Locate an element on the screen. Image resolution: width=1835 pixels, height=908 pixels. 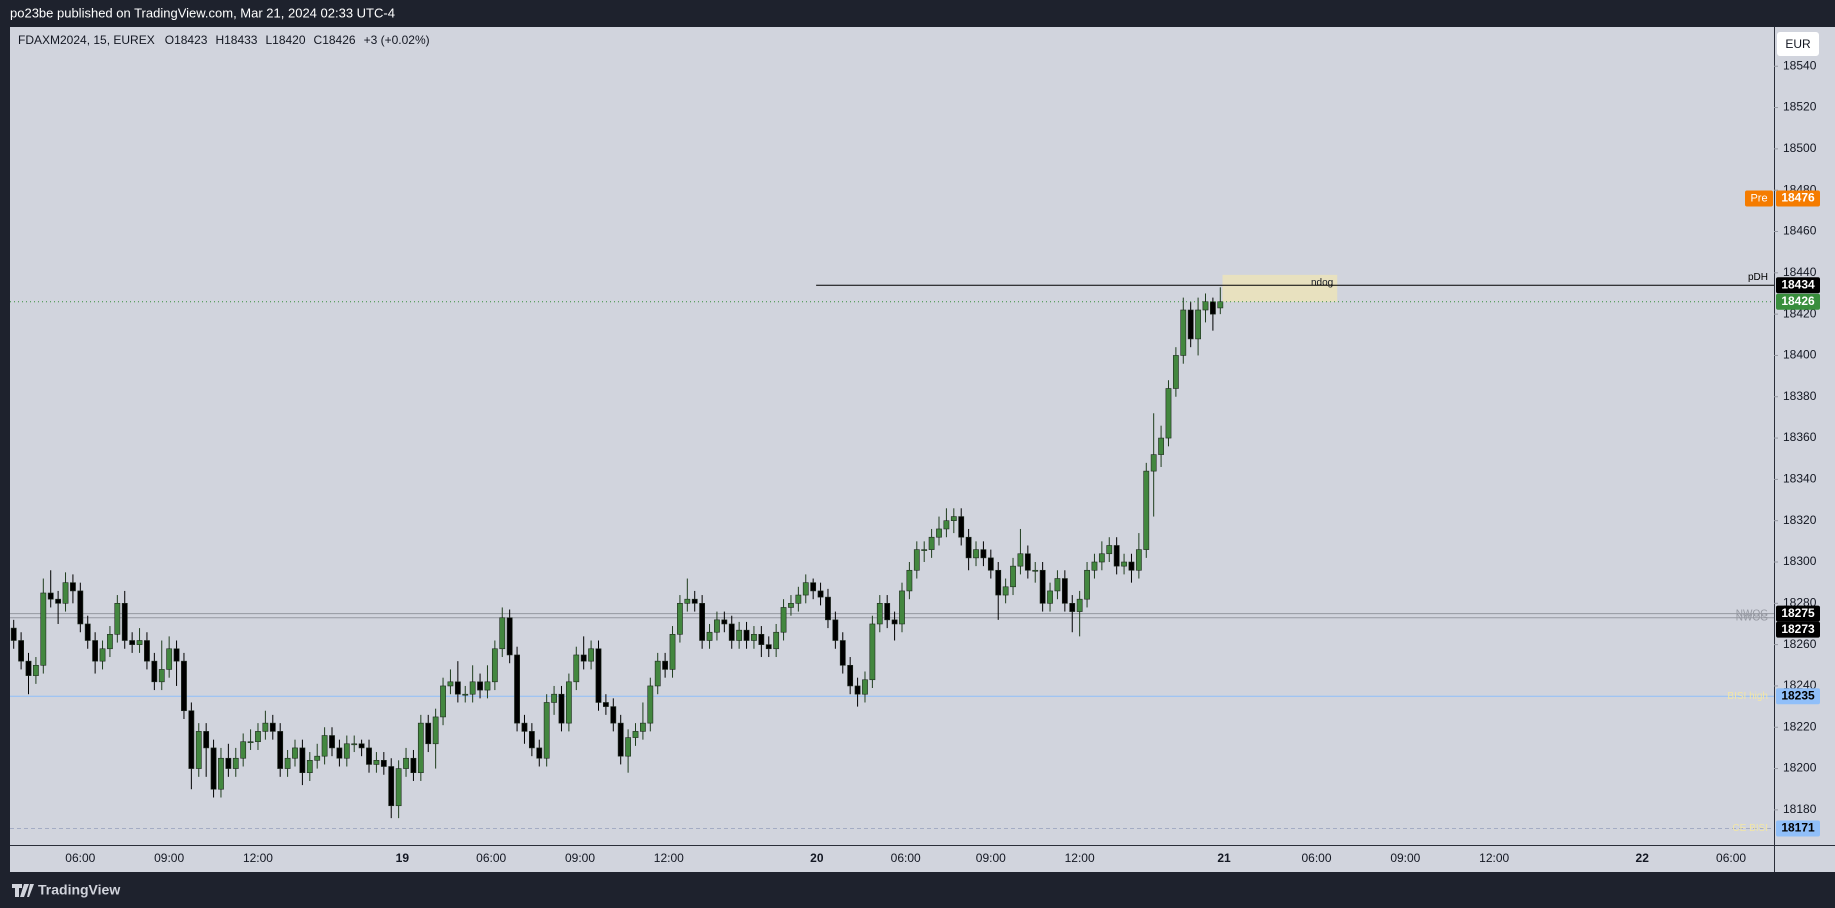
pre-market-badge is located at coordinates (1759, 198).